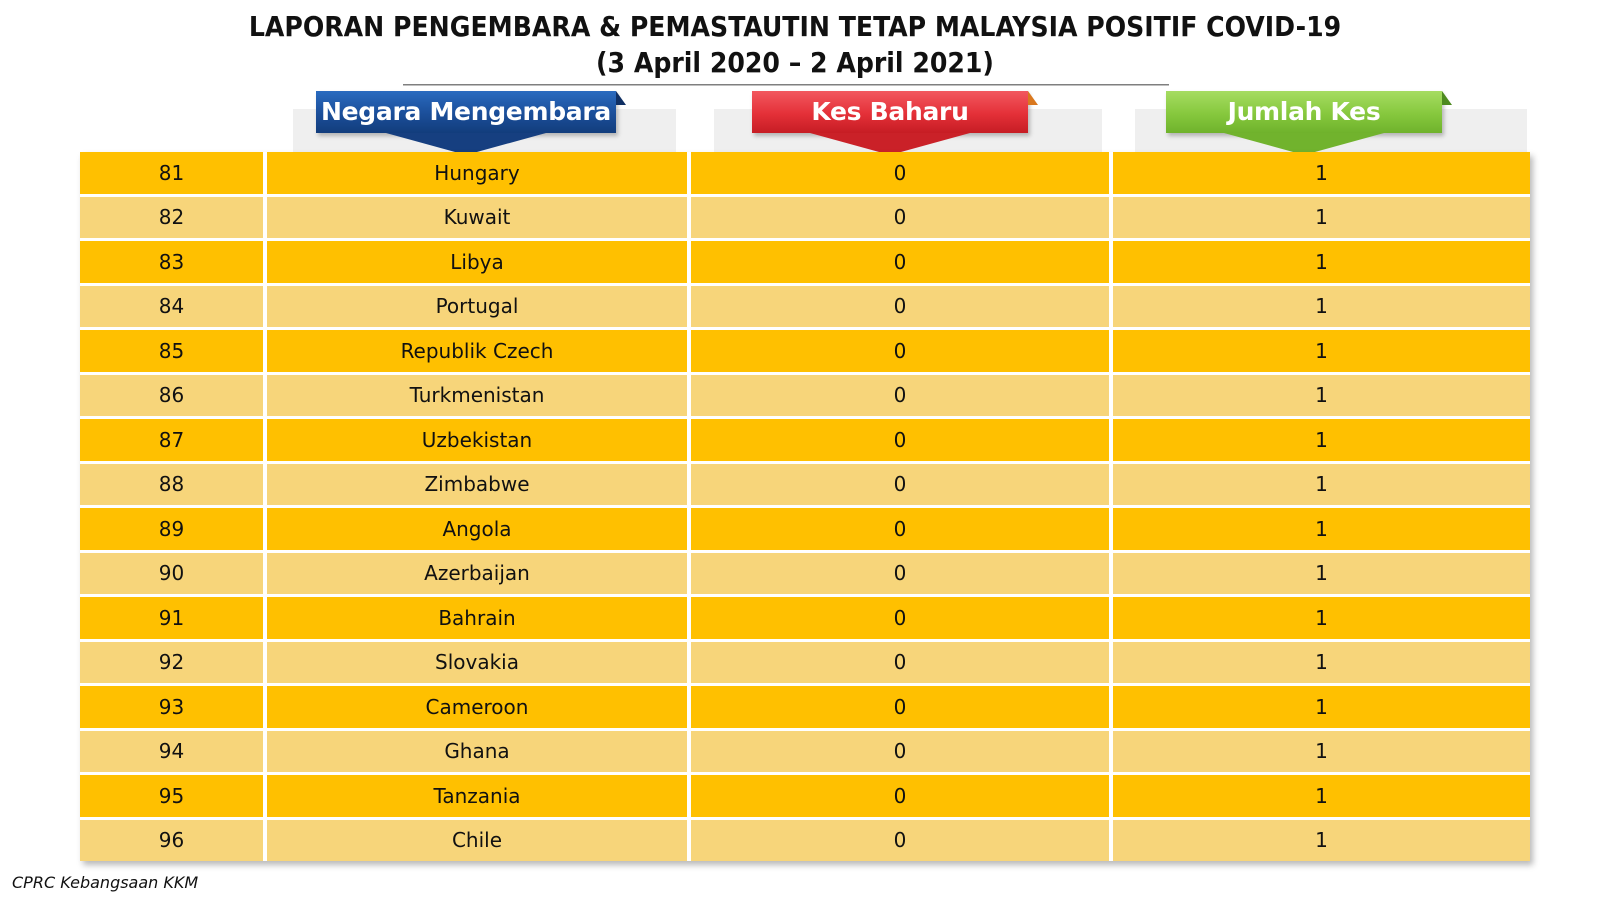 This screenshot has width=1600, height=900. I want to click on row-number: 87, so click(173, 440).